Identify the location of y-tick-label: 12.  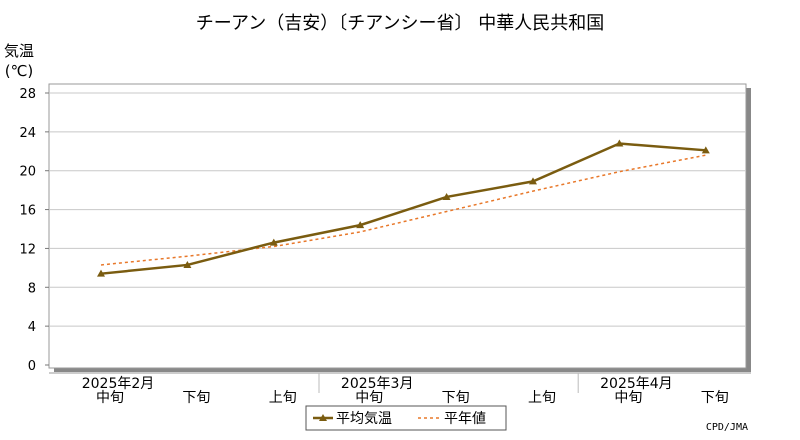
(27, 249).